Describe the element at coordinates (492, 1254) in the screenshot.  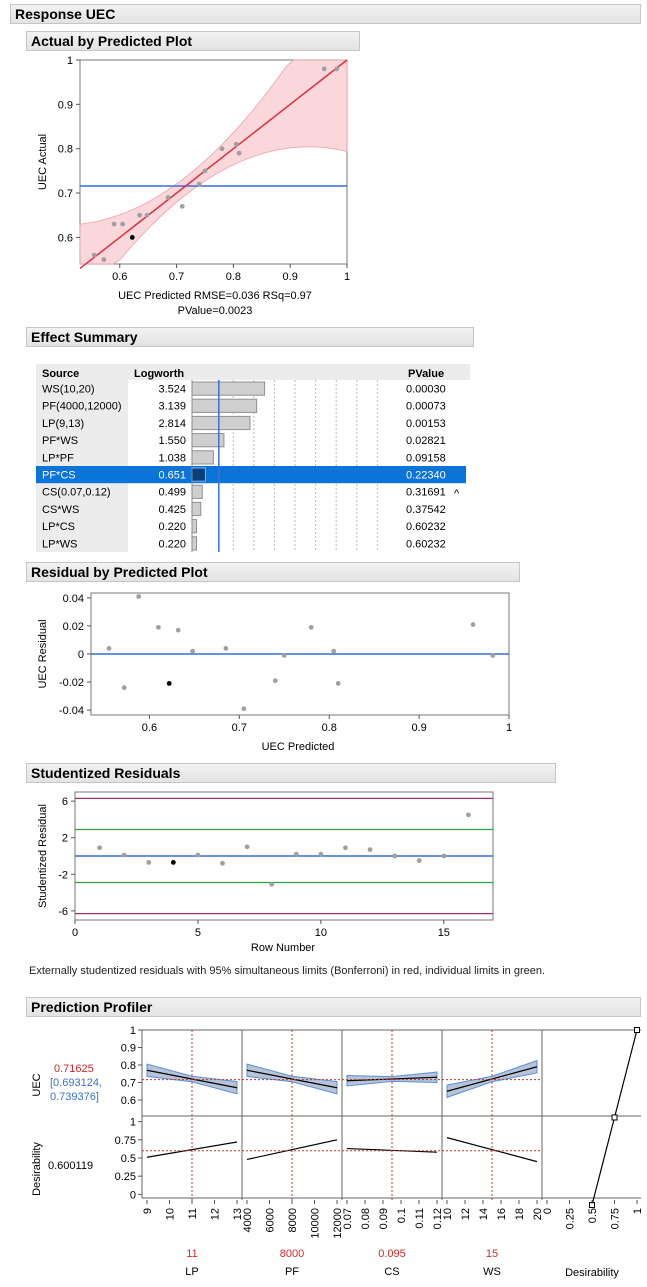
I see `factor-current-value: 15` at that location.